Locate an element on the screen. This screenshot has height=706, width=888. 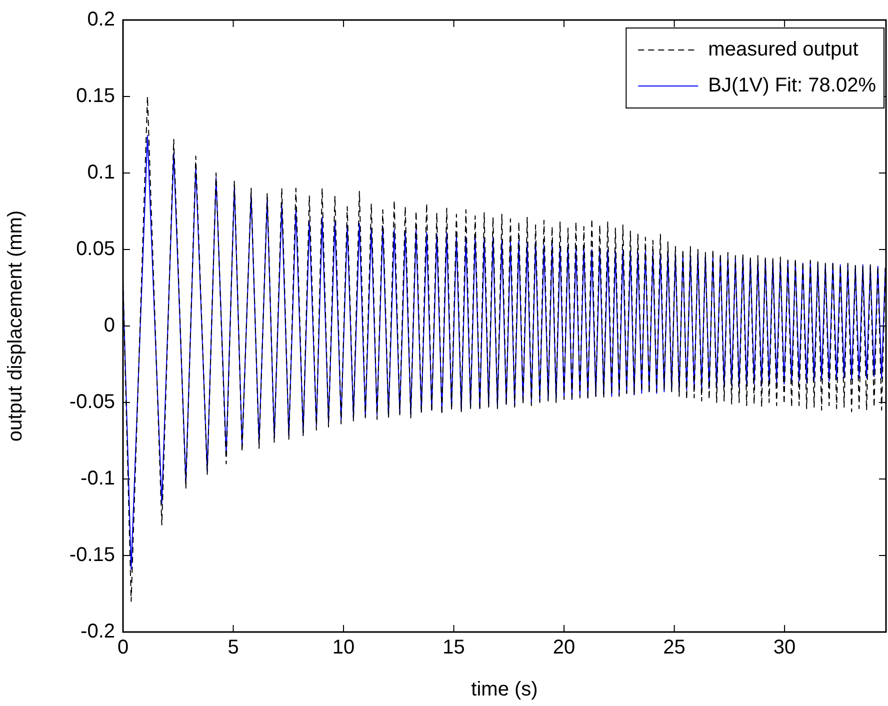
y-tick-label: 0.2 is located at coordinates (101, 19).